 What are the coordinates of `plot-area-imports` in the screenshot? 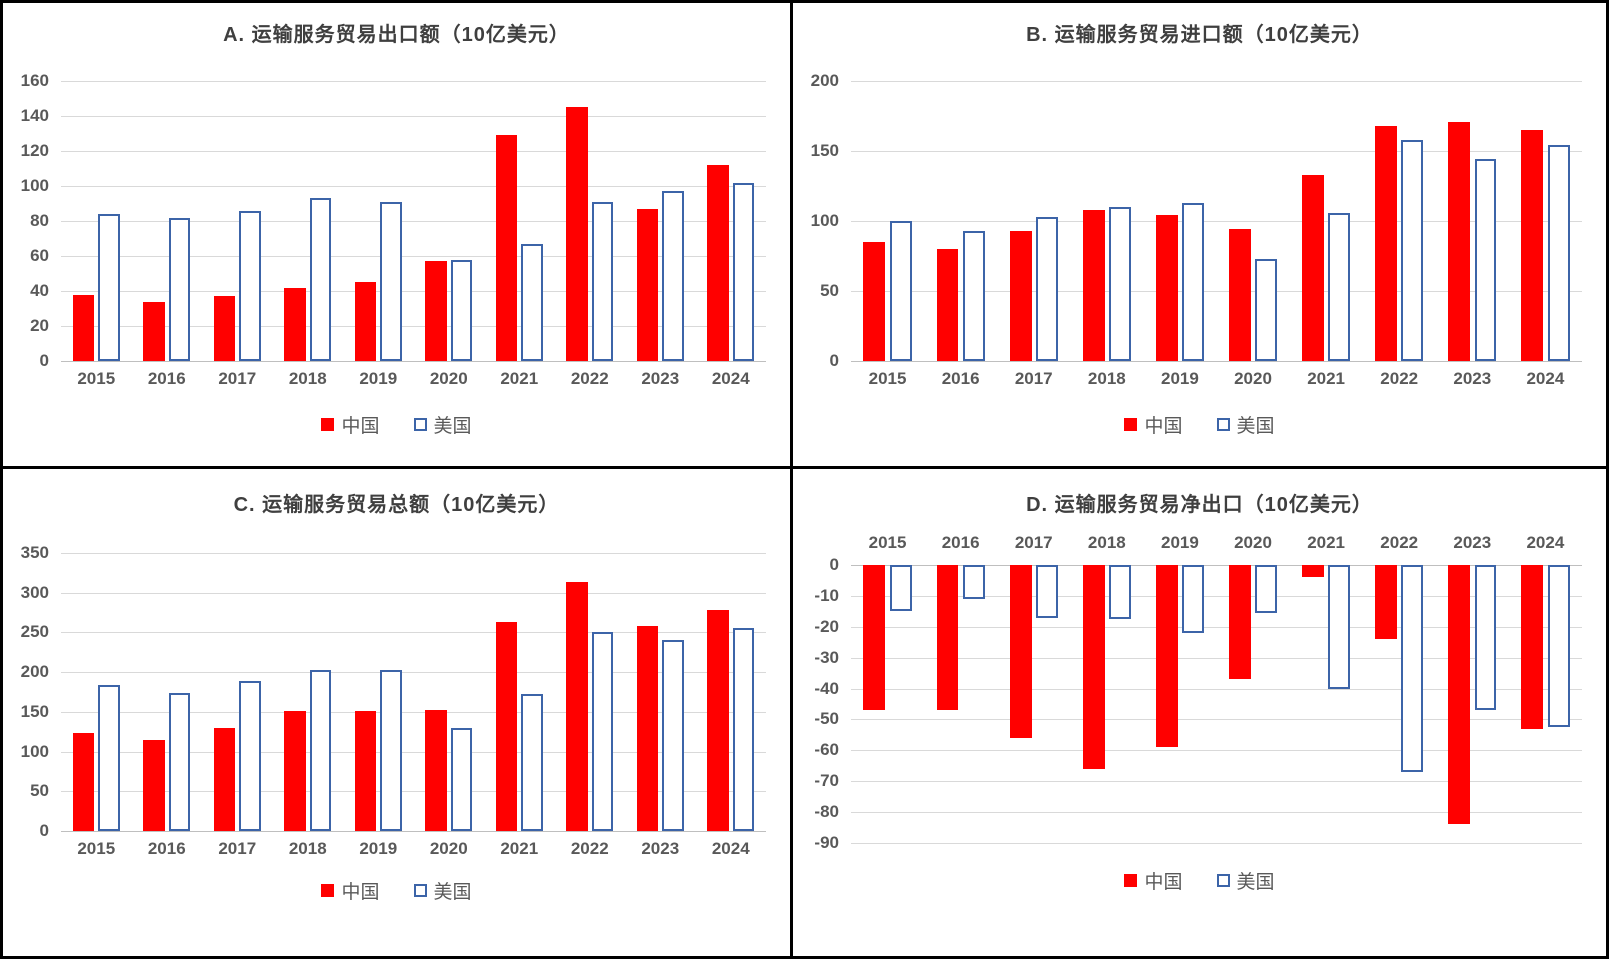 It's located at (1216, 221).